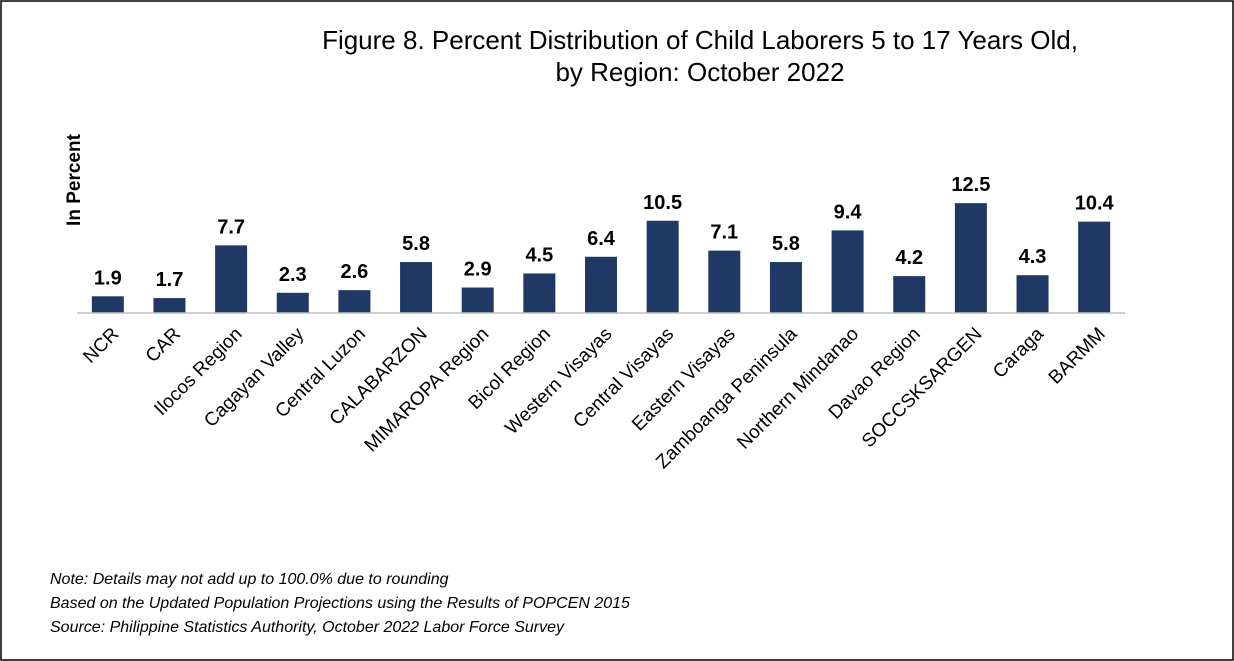 The height and width of the screenshot is (661, 1234). Describe the element at coordinates (970, 185) in the screenshot. I see `data-label: 12.5` at that location.